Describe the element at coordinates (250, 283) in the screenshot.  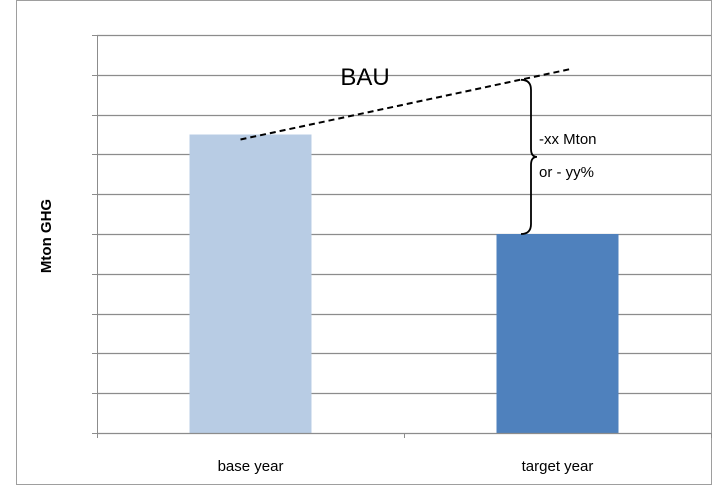
I see `bar-base-year` at that location.